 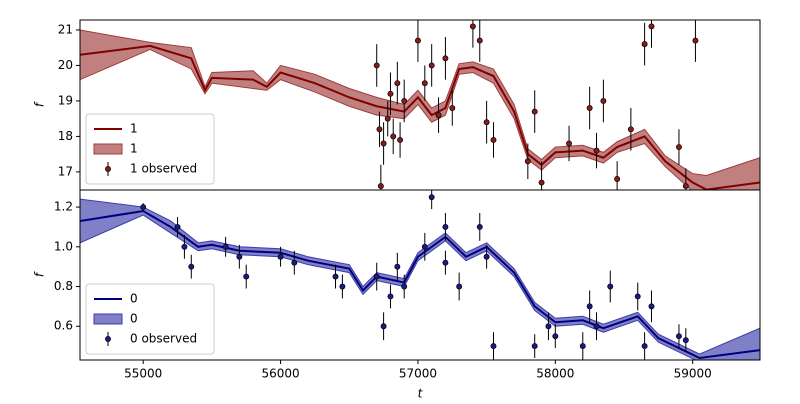 What do you see at coordinates (418, 374) in the screenshot?
I see `x-tick-label: 57000` at bounding box center [418, 374].